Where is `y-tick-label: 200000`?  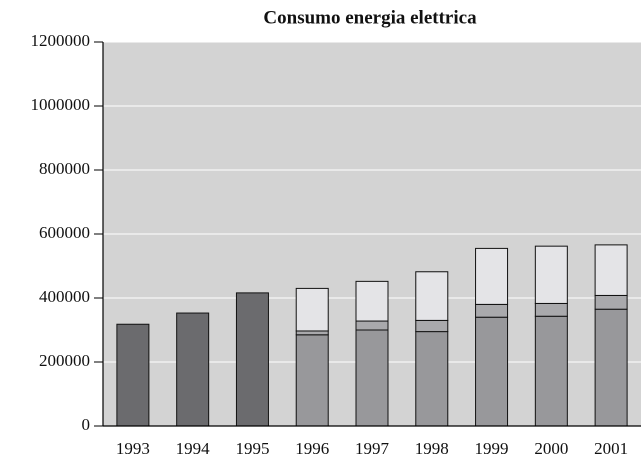 y-tick-label: 200000 is located at coordinates (64, 360).